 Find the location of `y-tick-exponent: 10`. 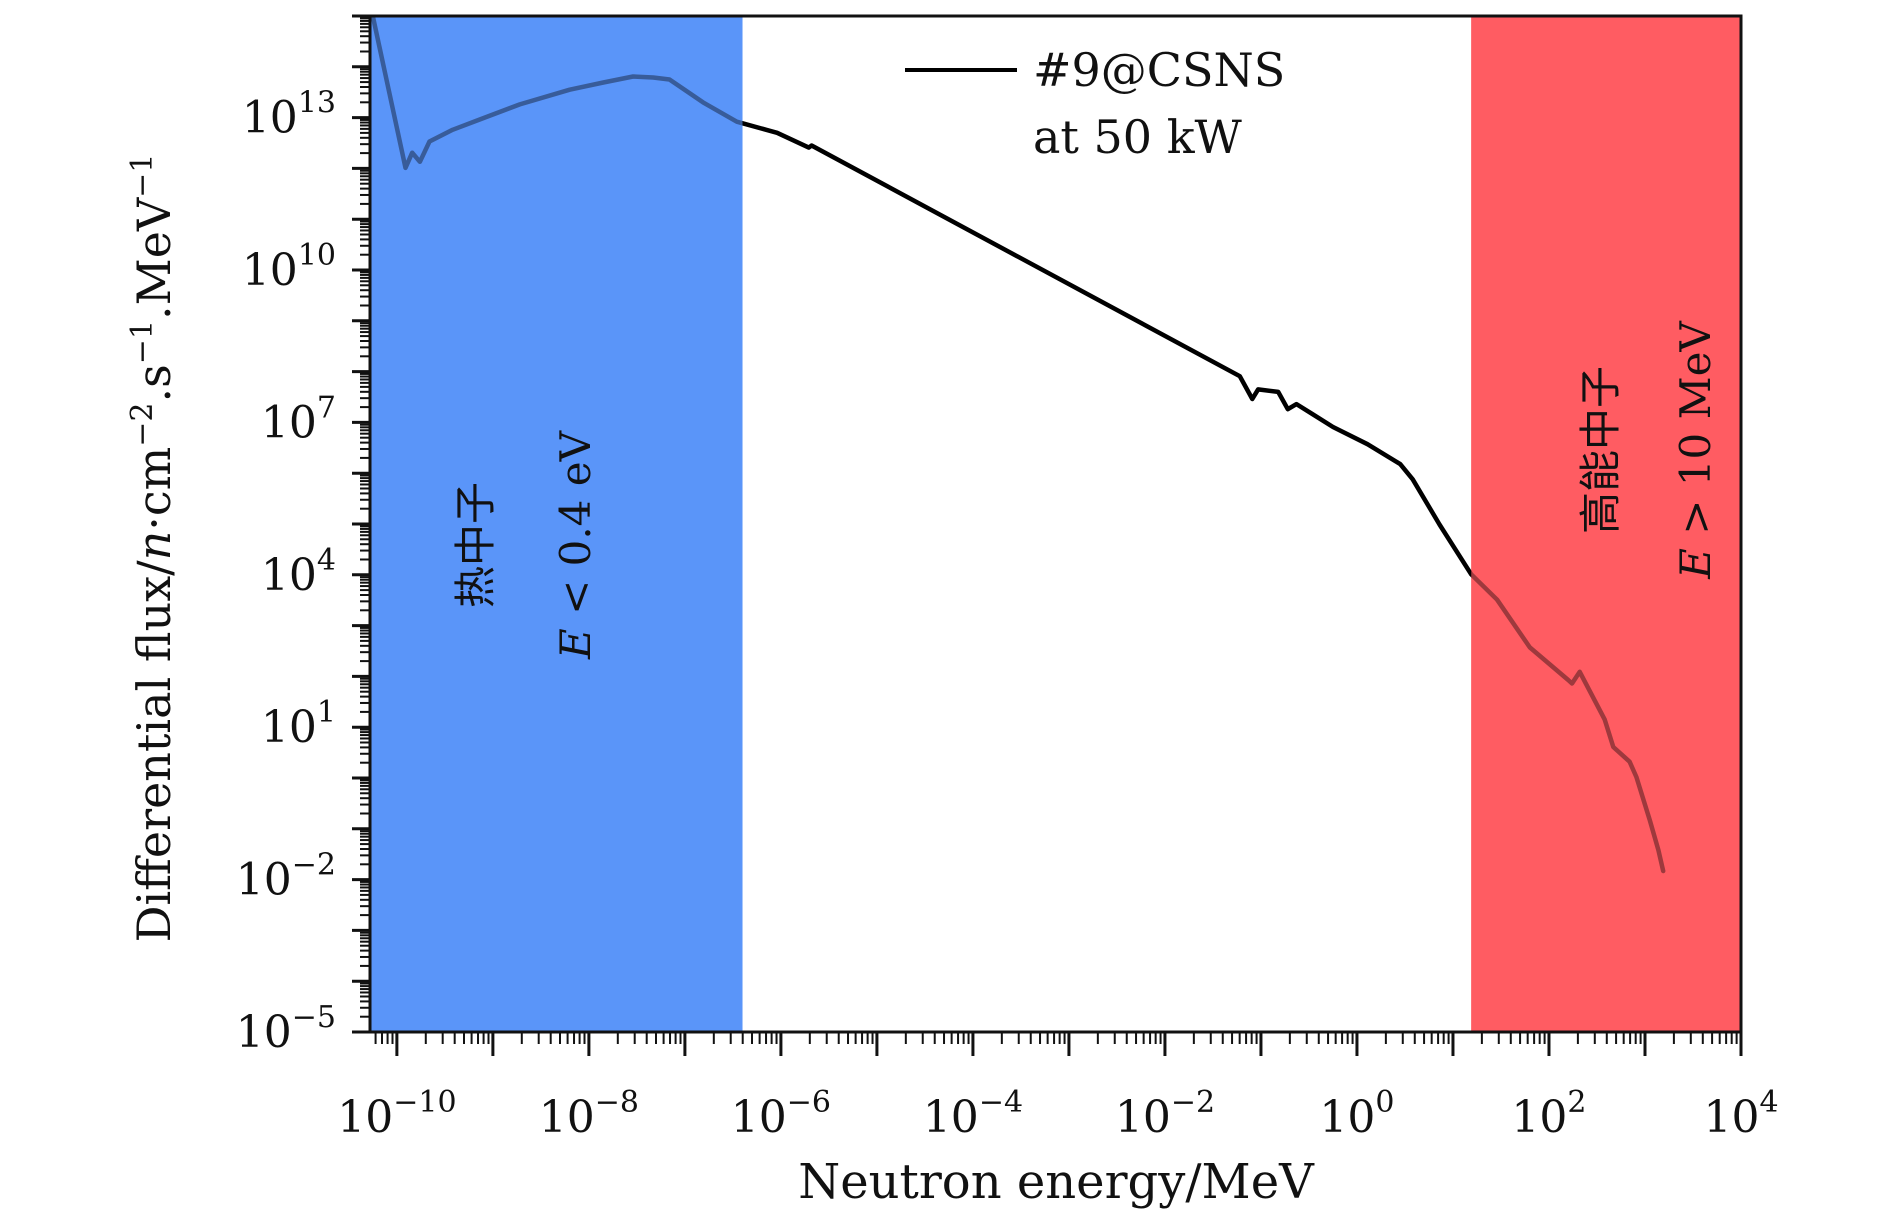

y-tick-exponent: 10 is located at coordinates (317, 255).